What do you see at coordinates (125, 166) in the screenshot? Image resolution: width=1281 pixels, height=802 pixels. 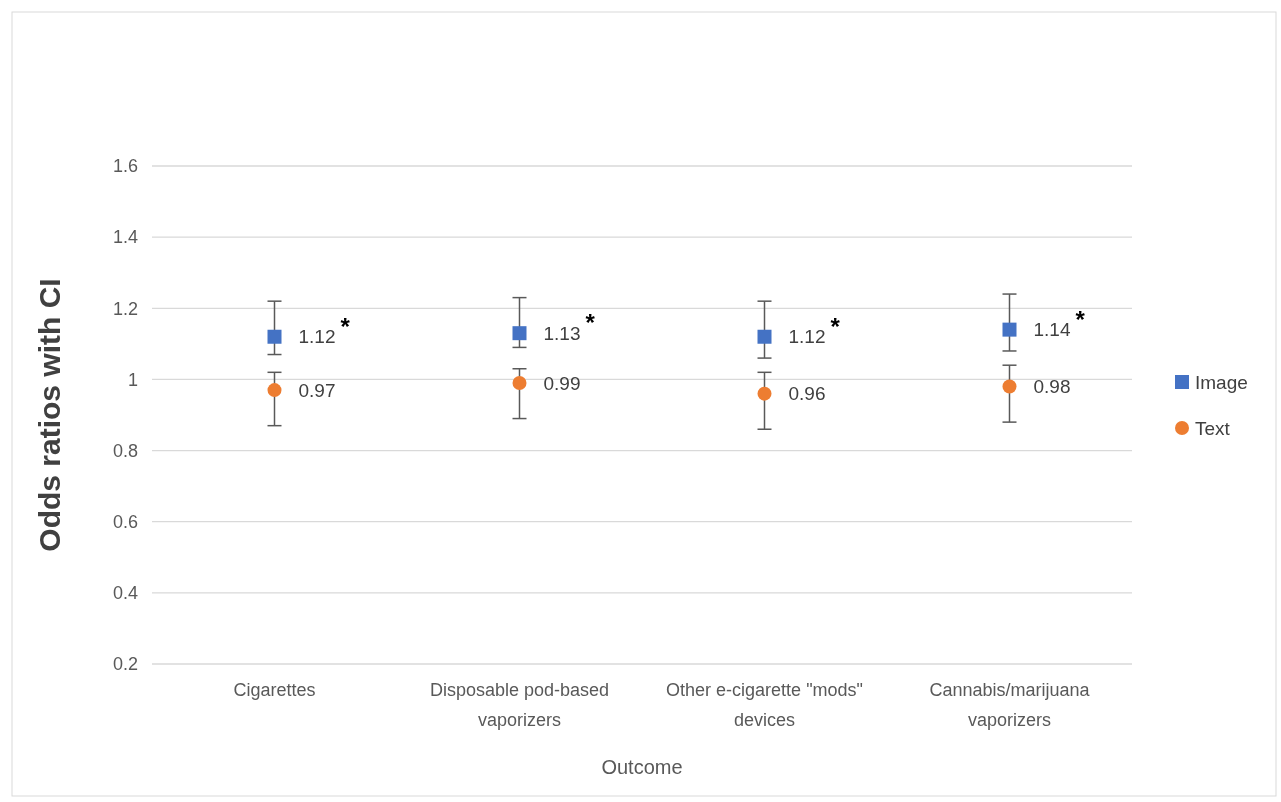 I see `y-tick-label: 1.6` at bounding box center [125, 166].